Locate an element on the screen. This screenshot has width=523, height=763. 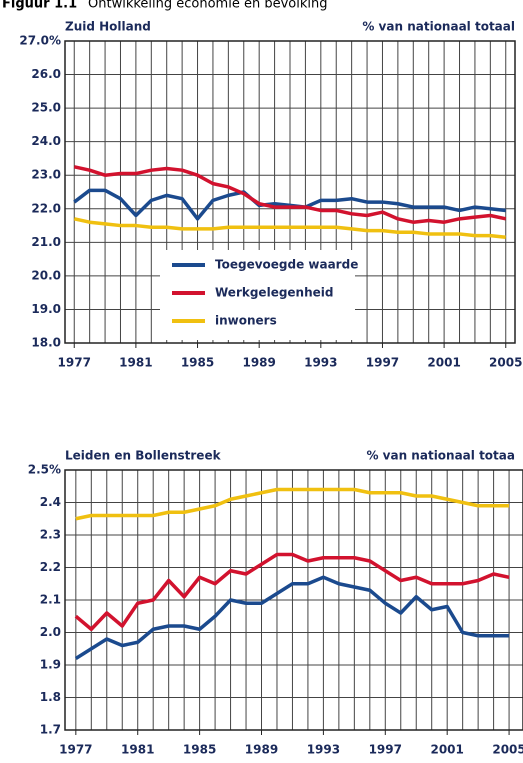
figure-label: Figuur 1.1 is located at coordinates (39, 6).